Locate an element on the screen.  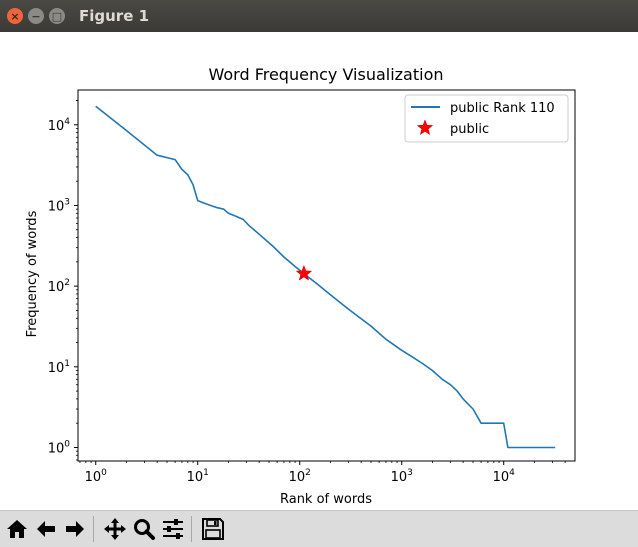
legend-entry-rank-series: public Rank 110 is located at coordinates (502, 108).